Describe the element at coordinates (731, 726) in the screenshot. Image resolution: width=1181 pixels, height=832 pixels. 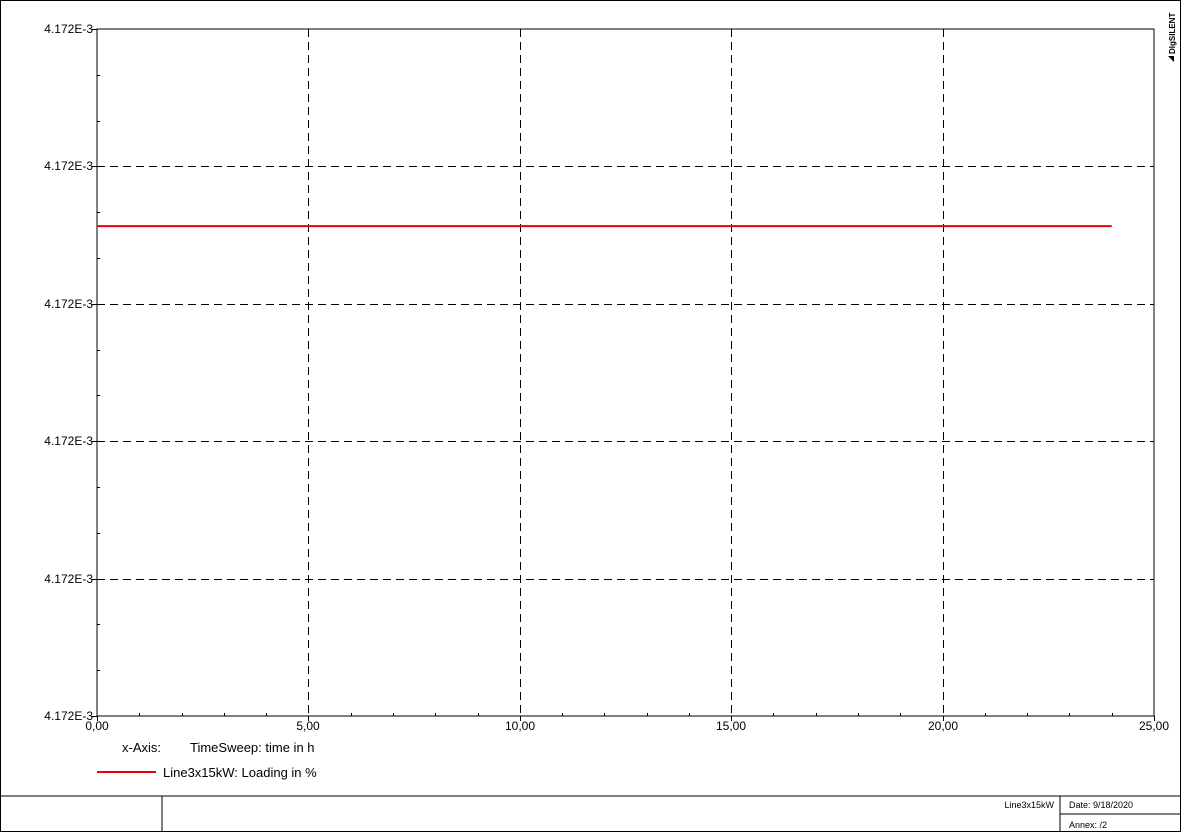
I see `x-tick-label: 15,00` at that location.